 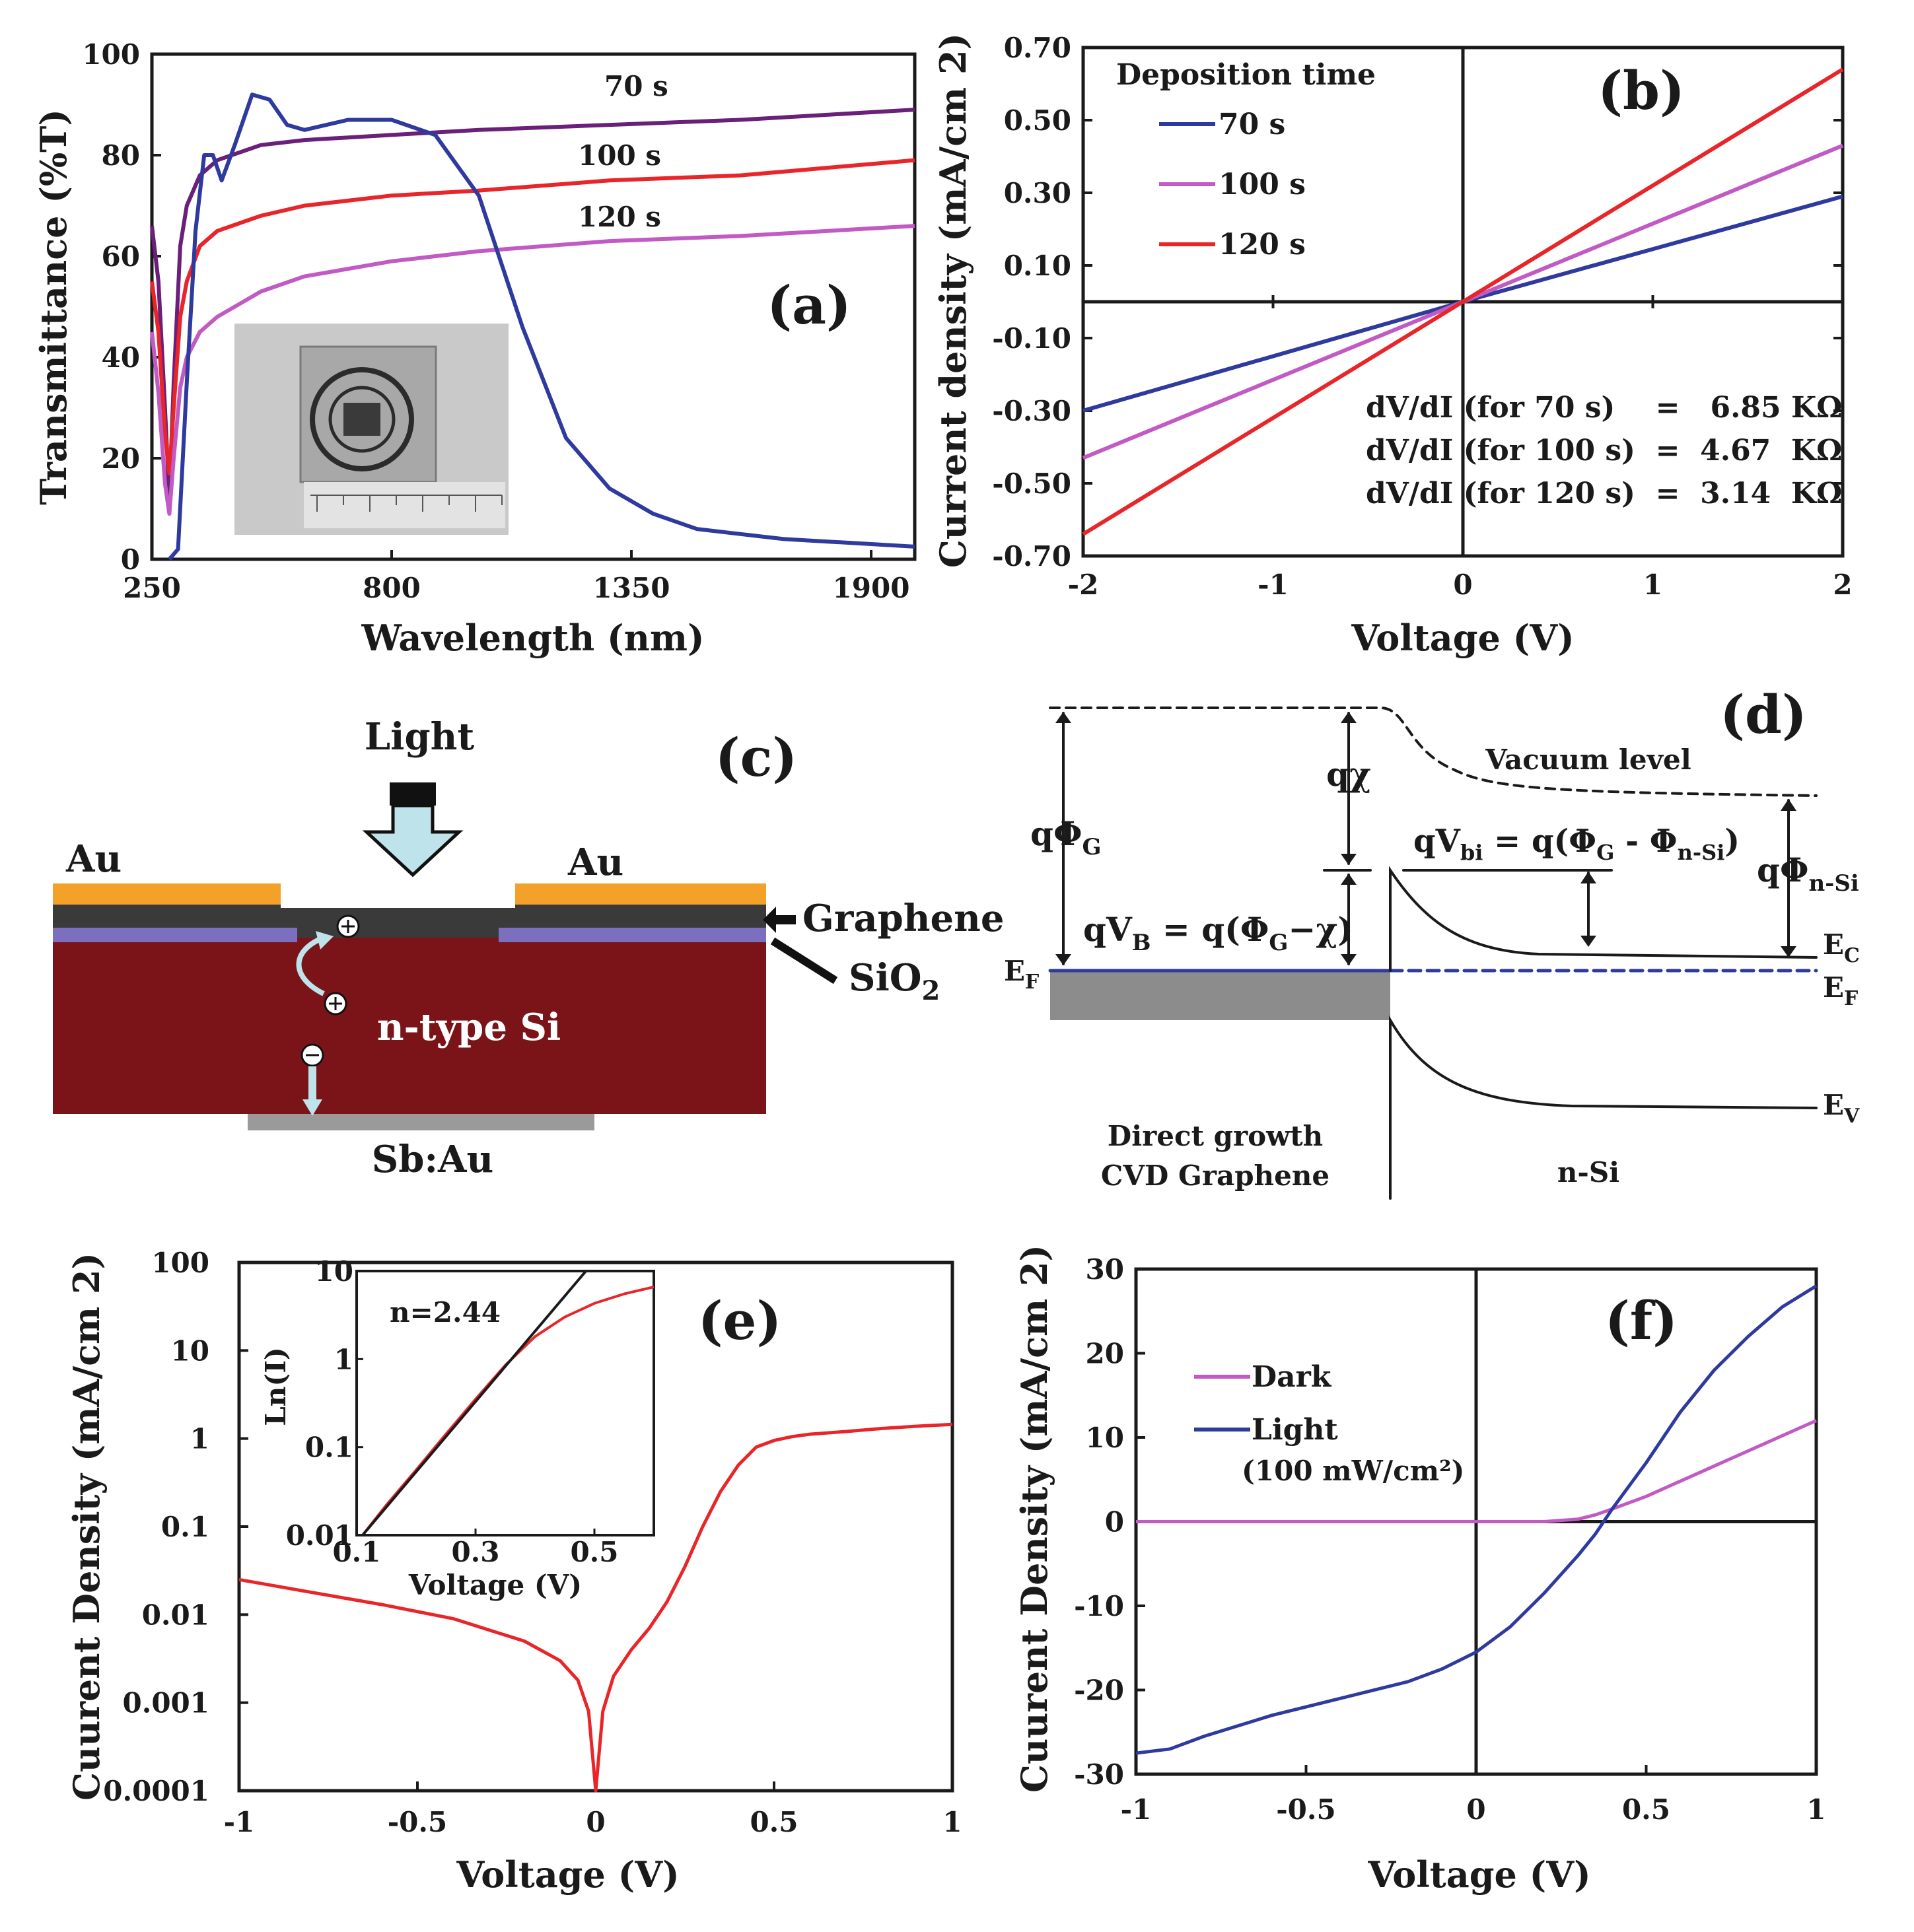 What do you see at coordinates (1099, 1606) in the screenshot?
I see `panel-f-ytick: -10` at bounding box center [1099, 1606].